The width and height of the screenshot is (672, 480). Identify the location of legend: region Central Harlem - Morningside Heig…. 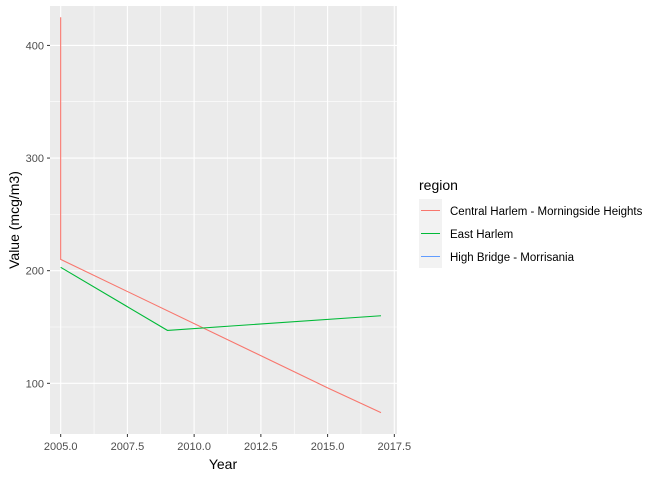
(531, 222).